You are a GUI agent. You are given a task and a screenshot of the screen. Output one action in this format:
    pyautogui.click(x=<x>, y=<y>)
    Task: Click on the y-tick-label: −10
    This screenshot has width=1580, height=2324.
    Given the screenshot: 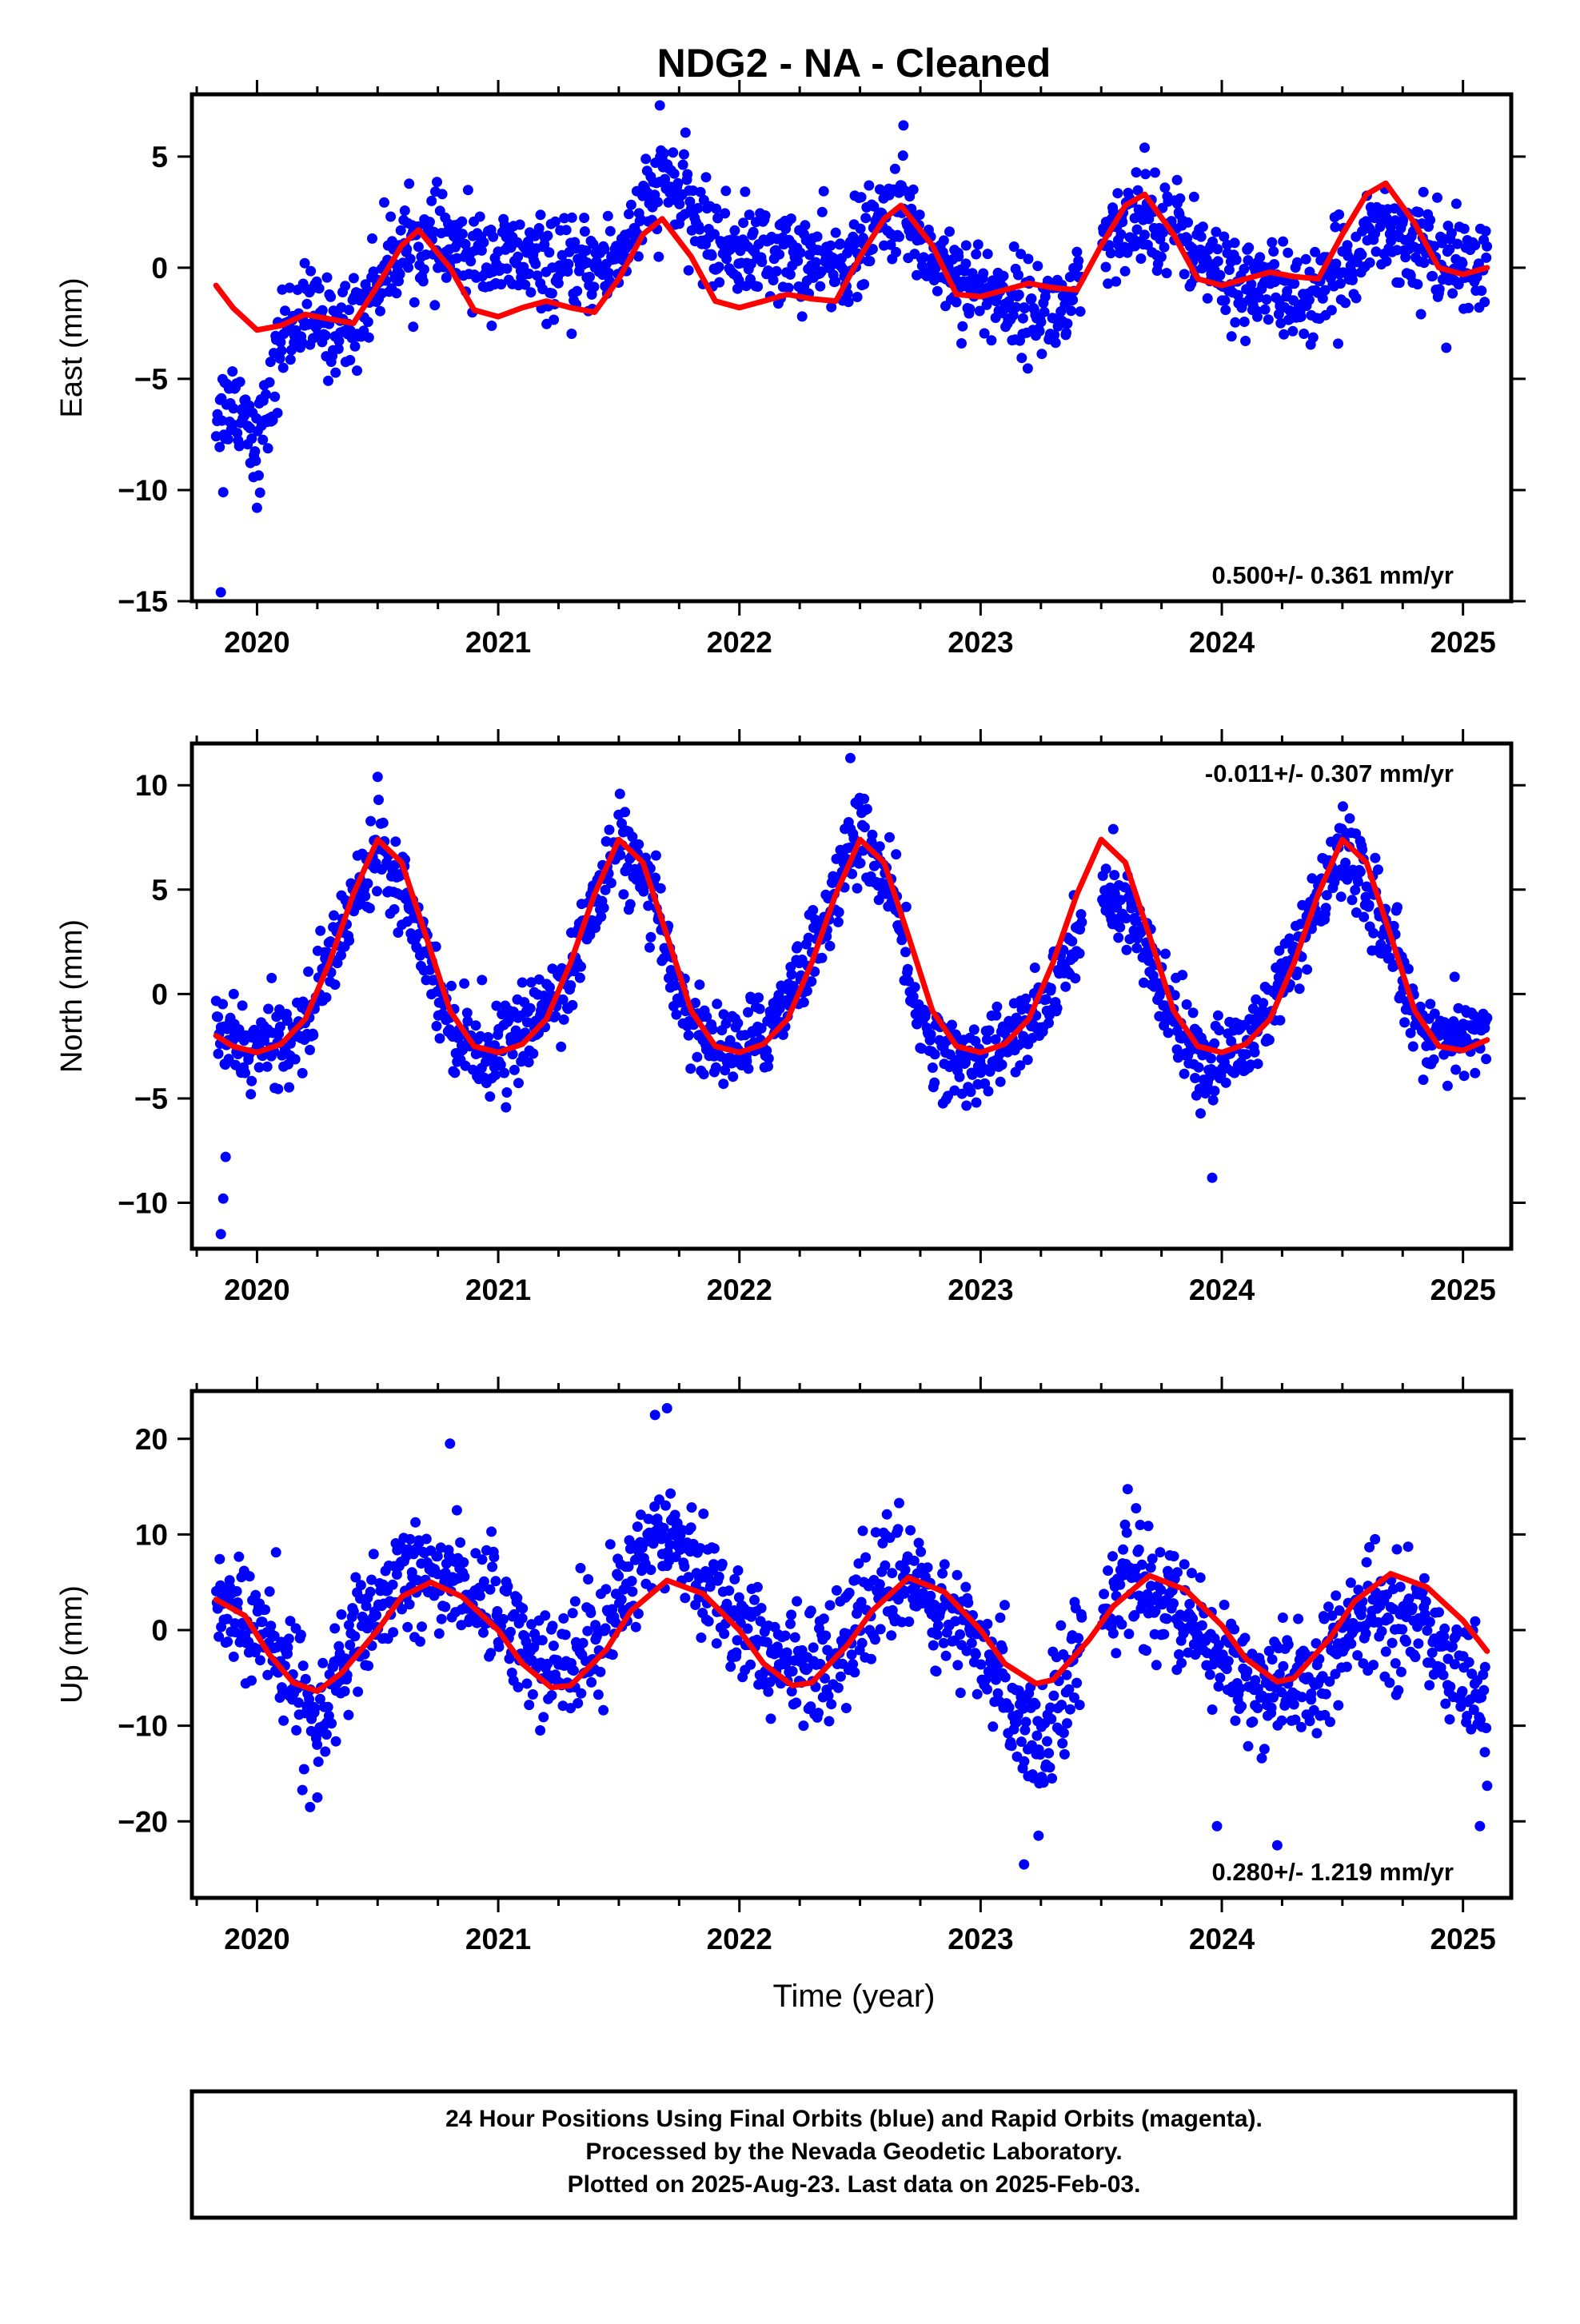 What is the action you would take?
    pyautogui.click(x=143, y=1727)
    